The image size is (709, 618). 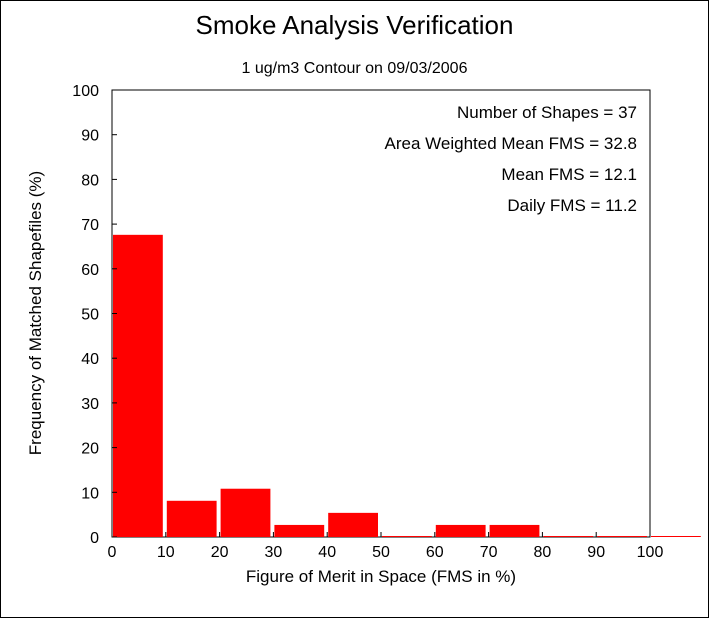 I want to click on x-tick-label: 10, so click(x=166, y=552).